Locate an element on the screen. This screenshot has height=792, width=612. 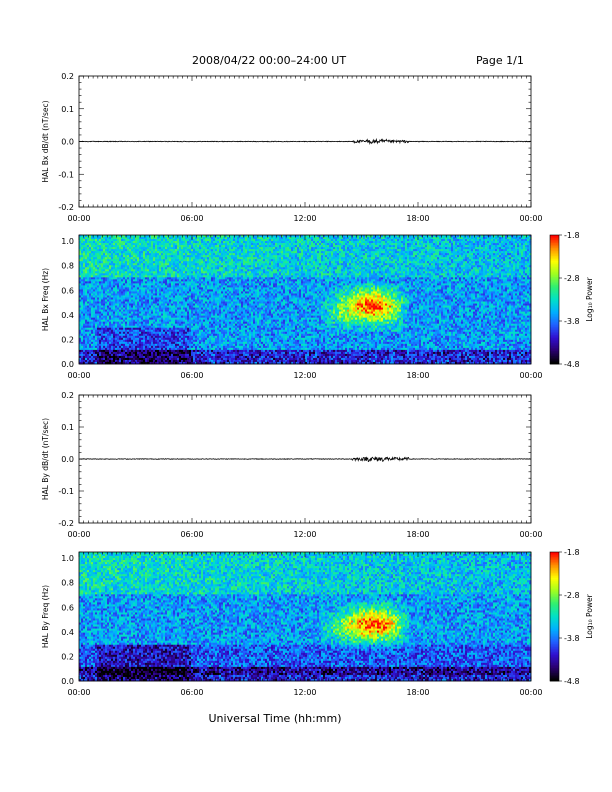
x-tick-label-0-4: 00:00 is located at coordinates (530, 218).